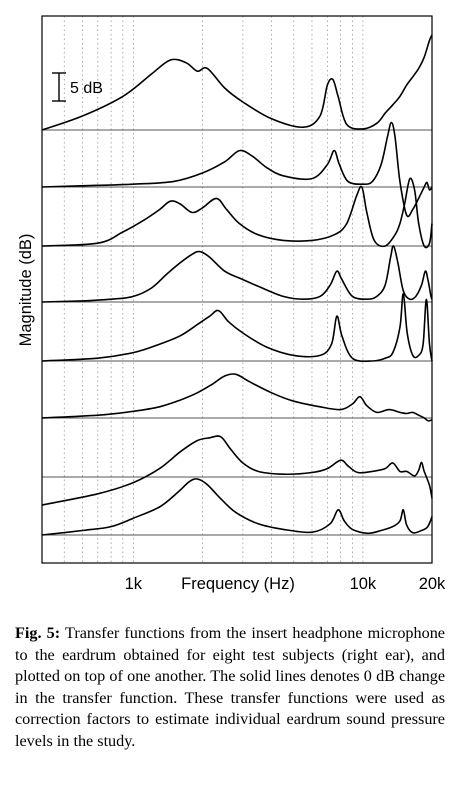 The height and width of the screenshot is (800, 461). I want to click on x-tick-label: 1k, so click(134, 584).